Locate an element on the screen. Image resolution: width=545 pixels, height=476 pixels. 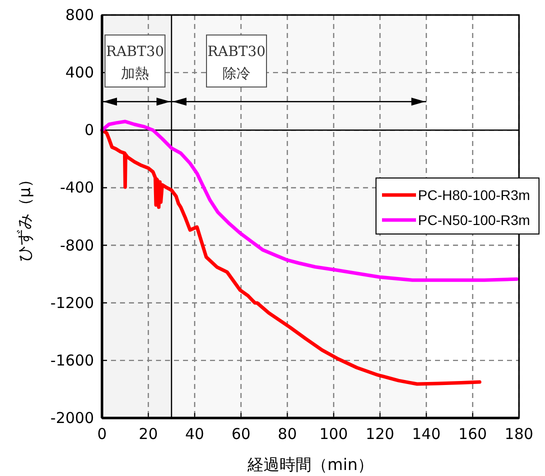
band-label: RABT30 除冷 is located at coordinates (236, 63).